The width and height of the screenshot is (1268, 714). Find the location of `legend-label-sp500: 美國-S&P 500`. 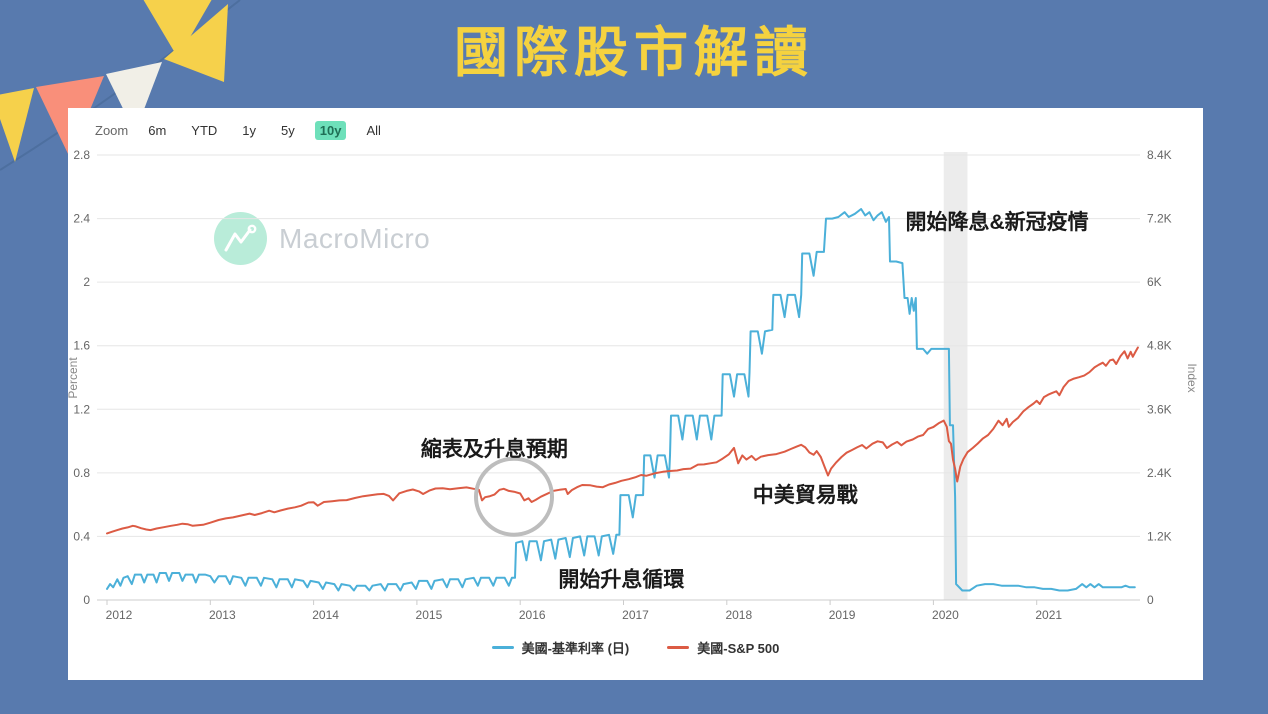

legend-label-sp500: 美國-S&P 500 is located at coordinates (738, 648).